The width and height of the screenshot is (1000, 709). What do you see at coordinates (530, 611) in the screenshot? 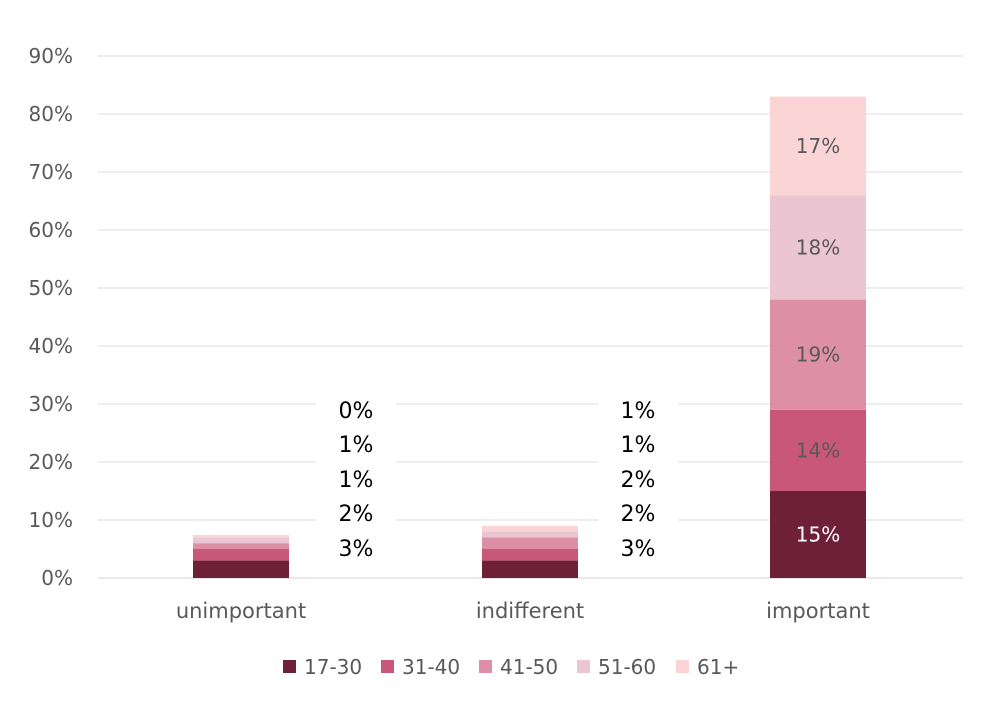
I see `x-category-label: indifferent` at bounding box center [530, 611].